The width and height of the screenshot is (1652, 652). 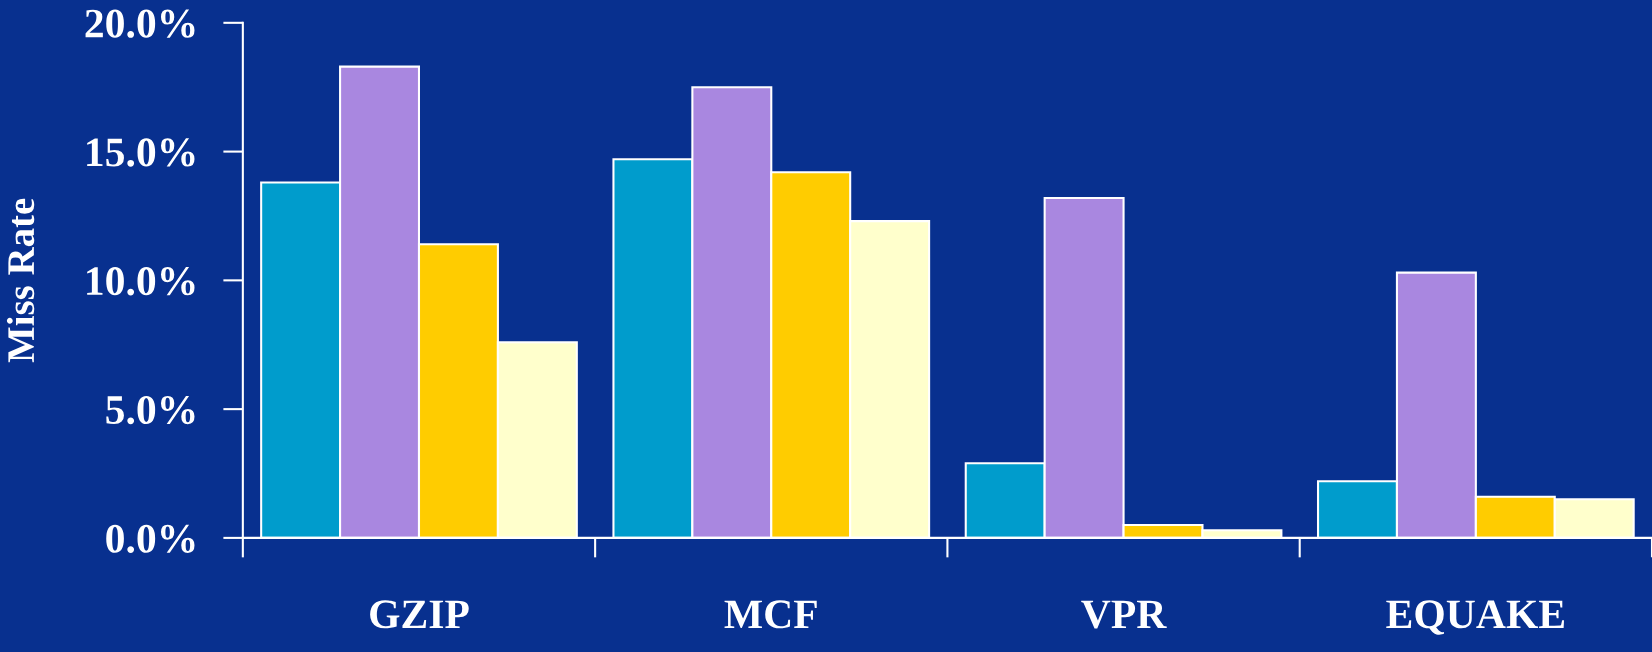 What do you see at coordinates (20, 280) in the screenshot?
I see `y-axis-title: Miss Rate` at bounding box center [20, 280].